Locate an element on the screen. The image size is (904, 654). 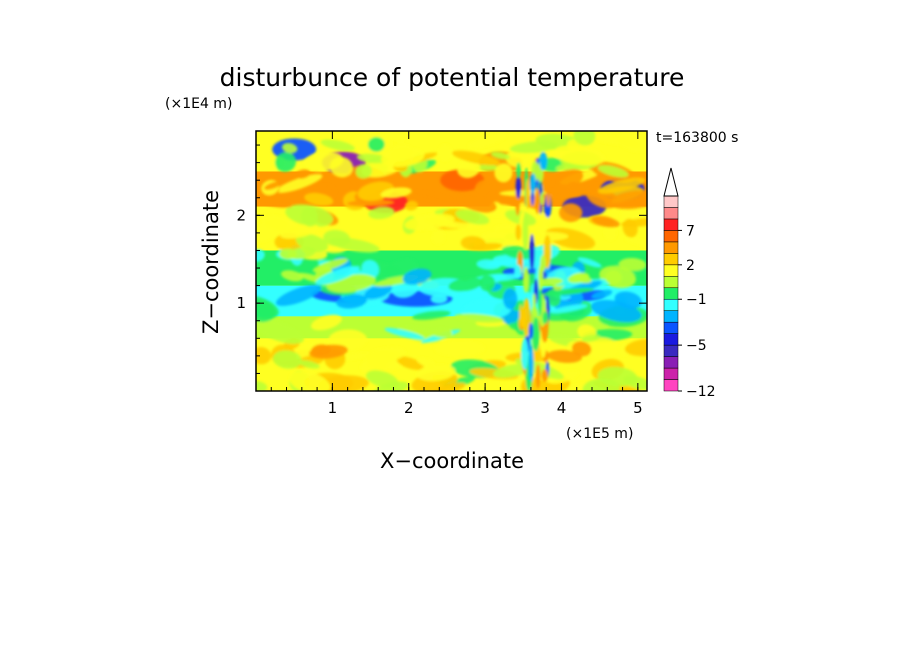
y-tick-label: 1 is located at coordinates (241, 303).